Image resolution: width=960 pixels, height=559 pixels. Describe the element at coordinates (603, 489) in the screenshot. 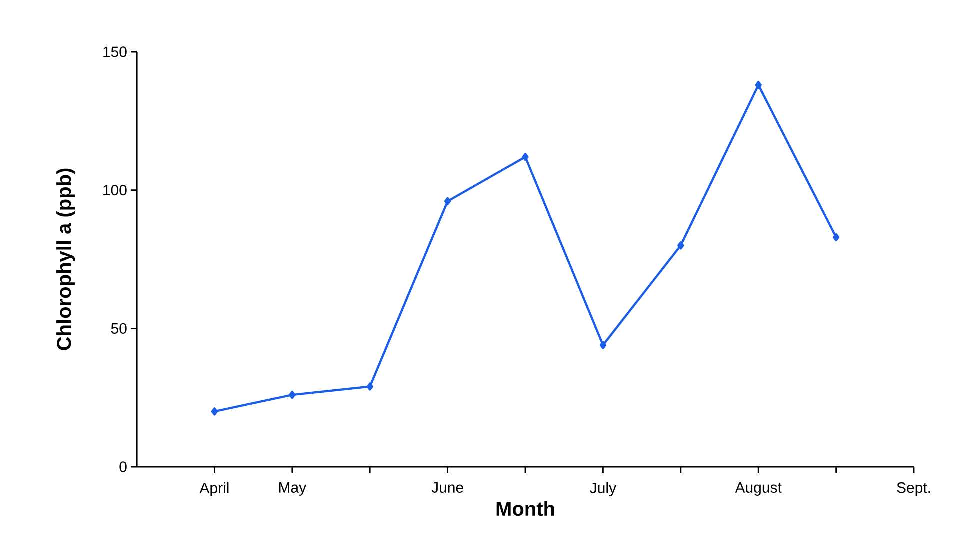

I see `x-tick-label: July` at that location.